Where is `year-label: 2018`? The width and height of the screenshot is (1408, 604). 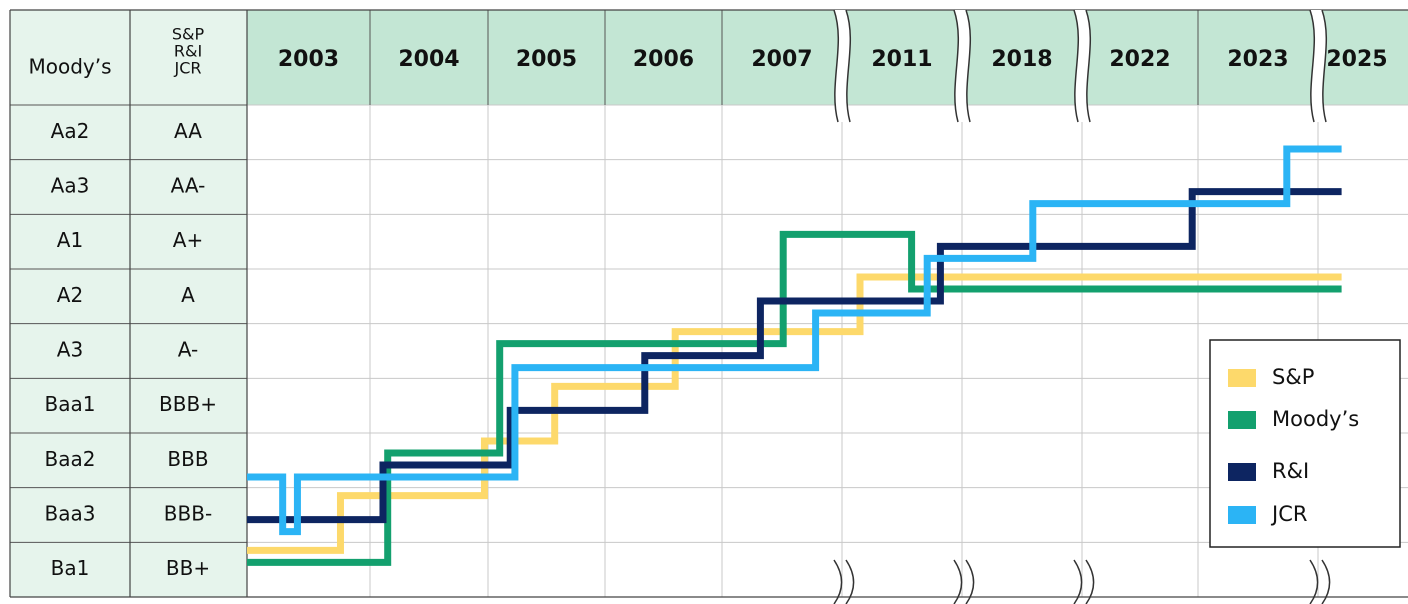
year-label: 2018 is located at coordinates (1021, 59).